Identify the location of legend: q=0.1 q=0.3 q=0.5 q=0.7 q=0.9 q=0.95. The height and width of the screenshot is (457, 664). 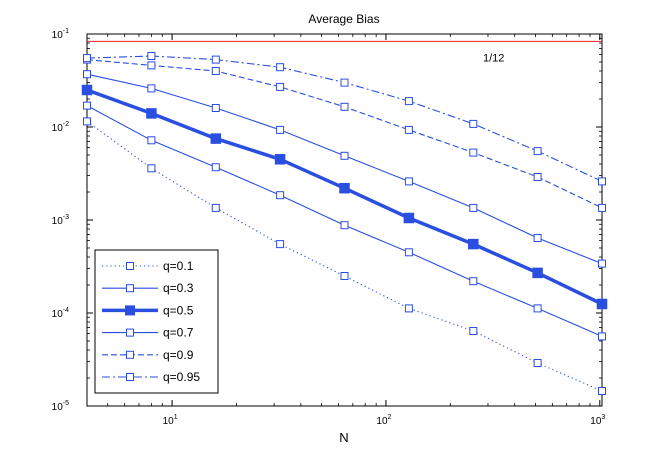
(156, 321).